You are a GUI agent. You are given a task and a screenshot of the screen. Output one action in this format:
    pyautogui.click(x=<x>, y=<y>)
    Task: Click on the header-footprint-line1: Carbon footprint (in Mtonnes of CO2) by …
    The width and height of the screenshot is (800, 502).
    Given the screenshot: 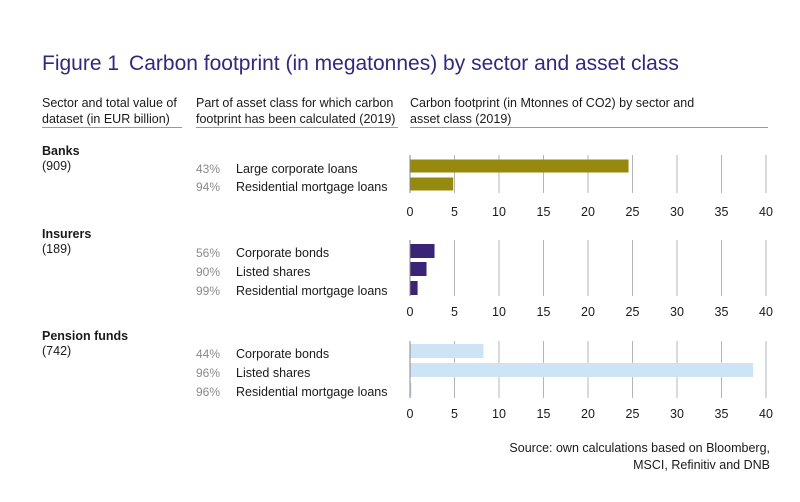 What is the action you would take?
    pyautogui.click(x=552, y=103)
    